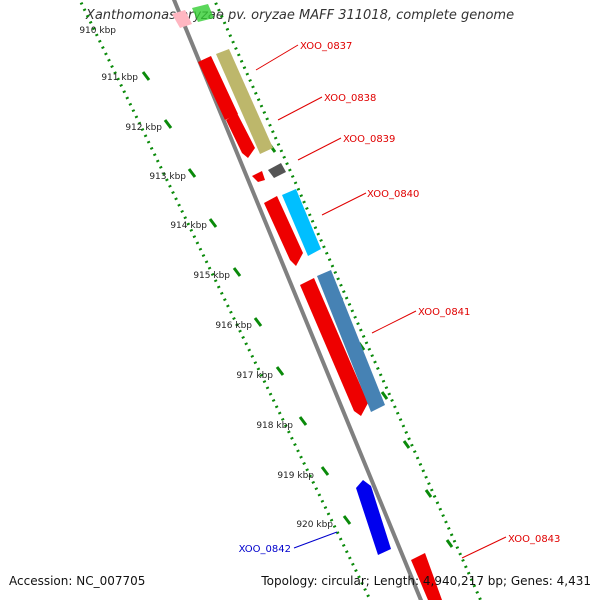  I want to click on ruler-label: 914 kbp, so click(188, 226).